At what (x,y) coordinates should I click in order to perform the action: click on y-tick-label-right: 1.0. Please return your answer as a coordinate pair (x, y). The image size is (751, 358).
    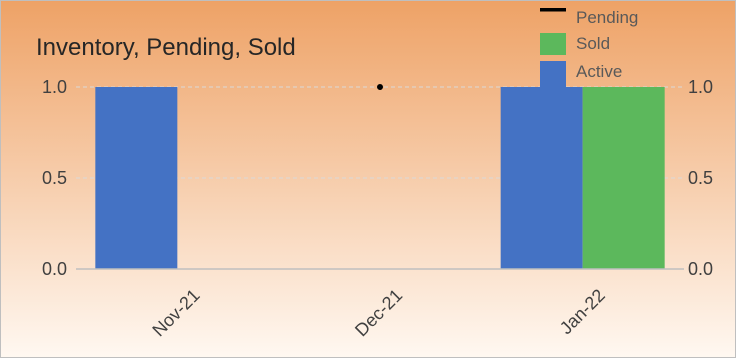
    Looking at the image, I should click on (700, 87).